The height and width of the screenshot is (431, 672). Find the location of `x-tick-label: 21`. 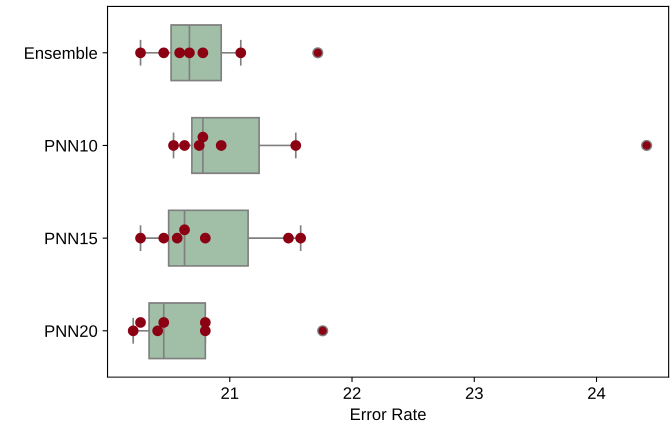

x-tick-label: 21 is located at coordinates (229, 393).